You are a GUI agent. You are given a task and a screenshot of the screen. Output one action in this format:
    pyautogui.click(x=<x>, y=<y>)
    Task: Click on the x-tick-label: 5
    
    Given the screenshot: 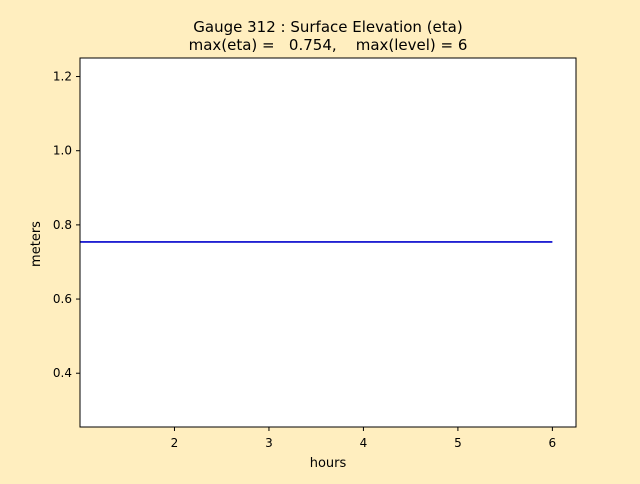 What is the action you would take?
    pyautogui.click(x=458, y=443)
    